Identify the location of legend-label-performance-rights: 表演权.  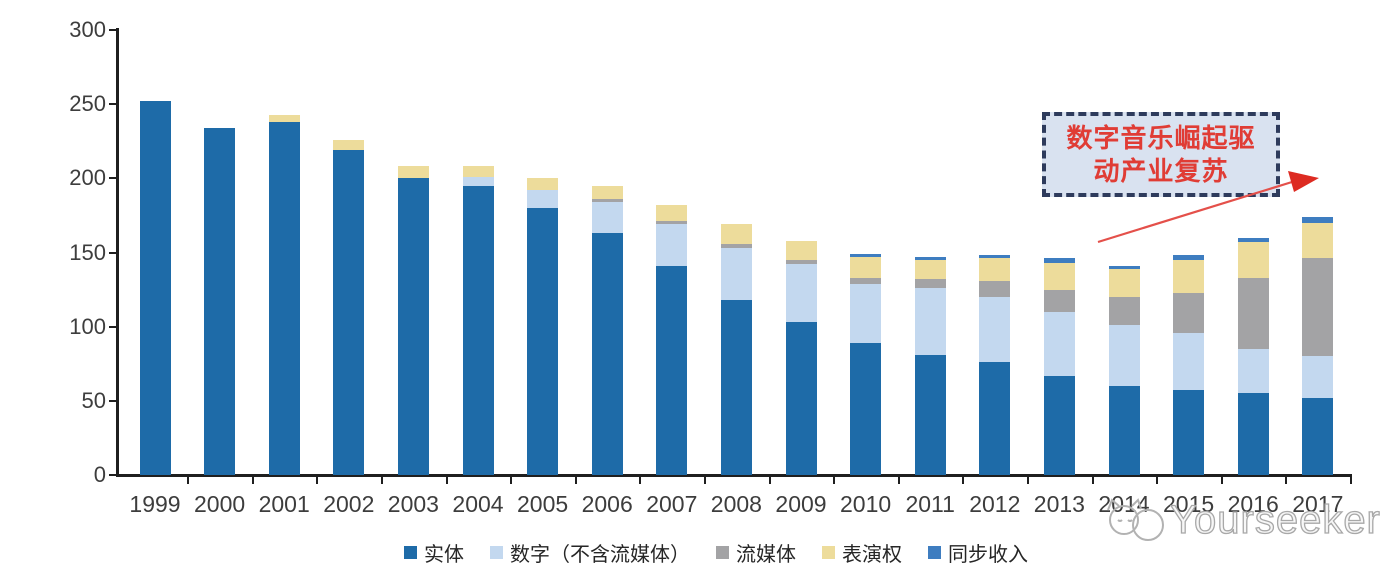
(872, 555).